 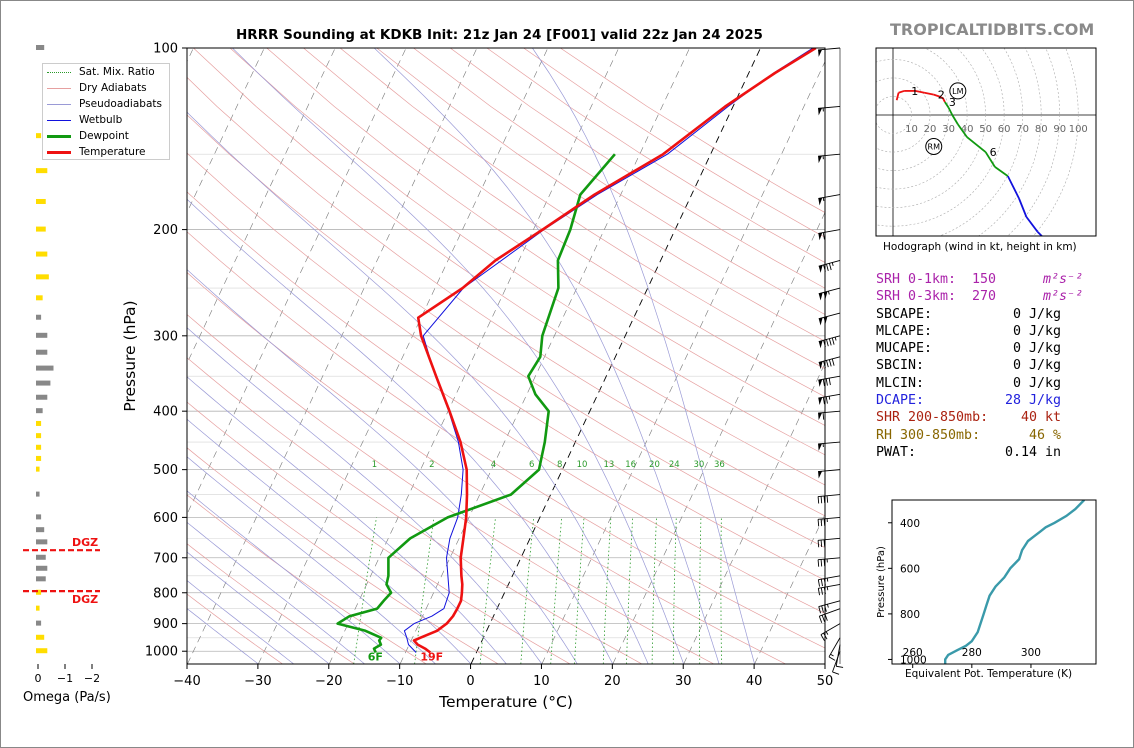 What do you see at coordinates (297, 281) in the screenshot?
I see `isotherm-line` at bounding box center [297, 281].